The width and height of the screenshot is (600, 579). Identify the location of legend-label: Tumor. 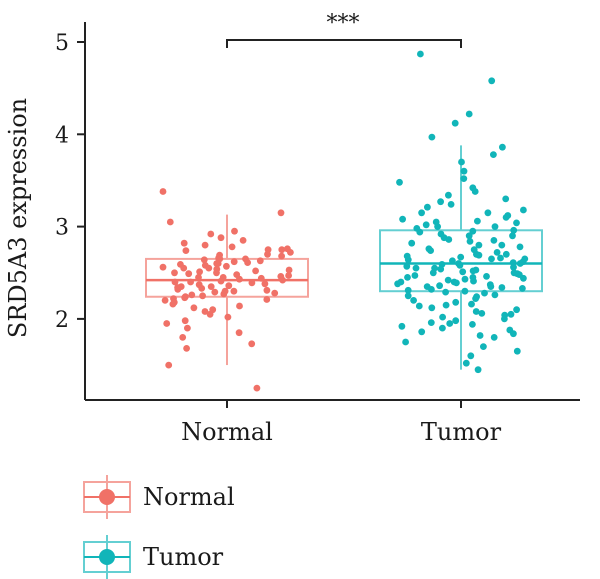
(183, 557).